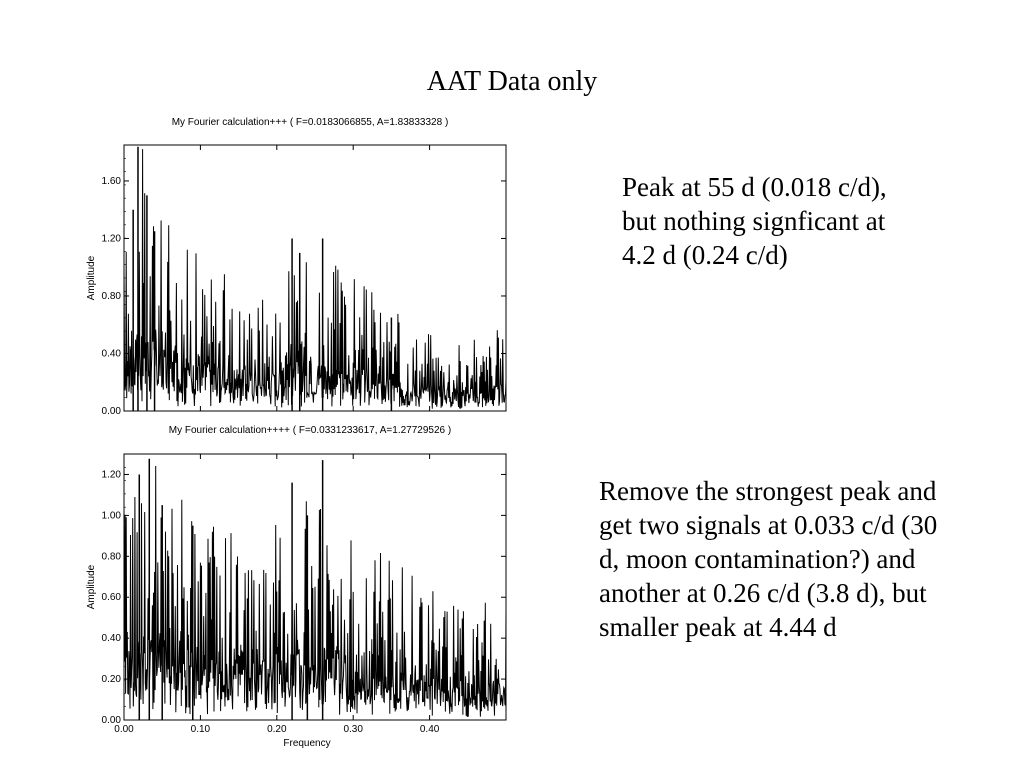 The image size is (1024, 768). Describe the element at coordinates (512, 81) in the screenshot. I see `slide-title: AAT Data only` at that location.